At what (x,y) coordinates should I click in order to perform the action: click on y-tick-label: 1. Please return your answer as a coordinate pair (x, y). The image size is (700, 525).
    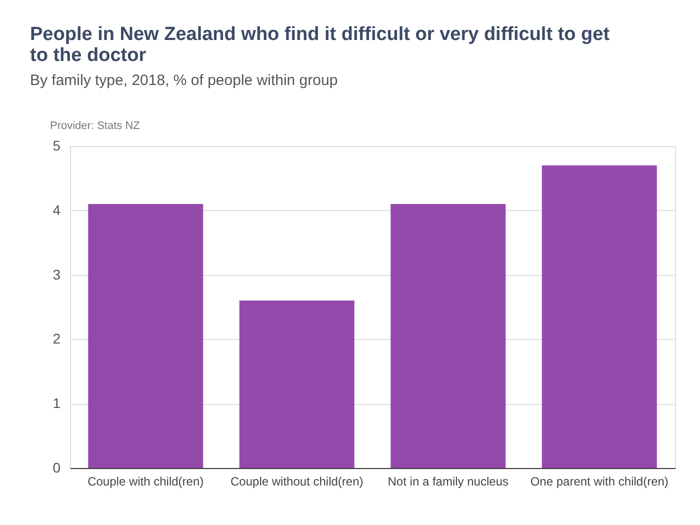
    Looking at the image, I should click on (56, 403).